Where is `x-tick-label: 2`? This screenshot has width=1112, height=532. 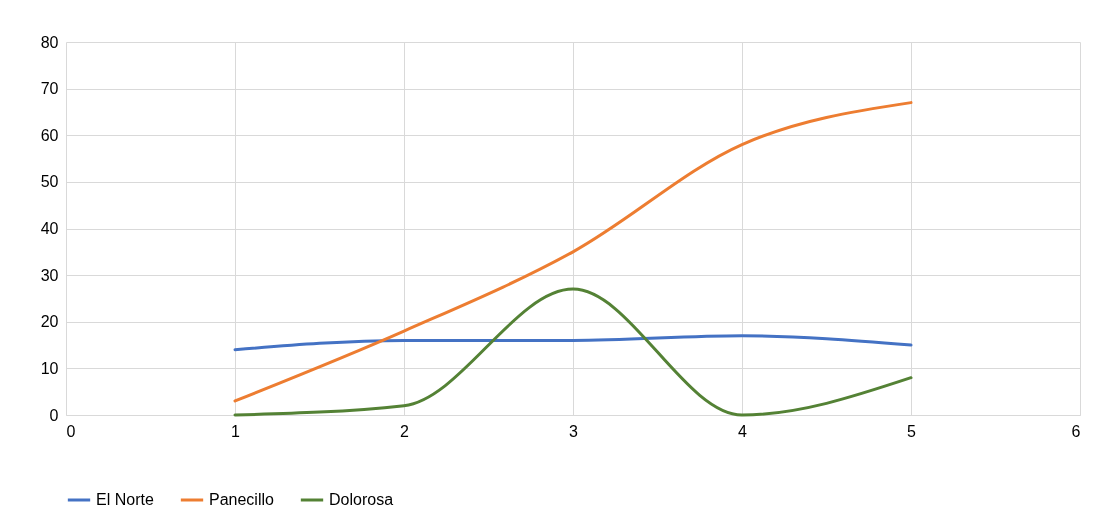 x-tick-label: 2 is located at coordinates (405, 431).